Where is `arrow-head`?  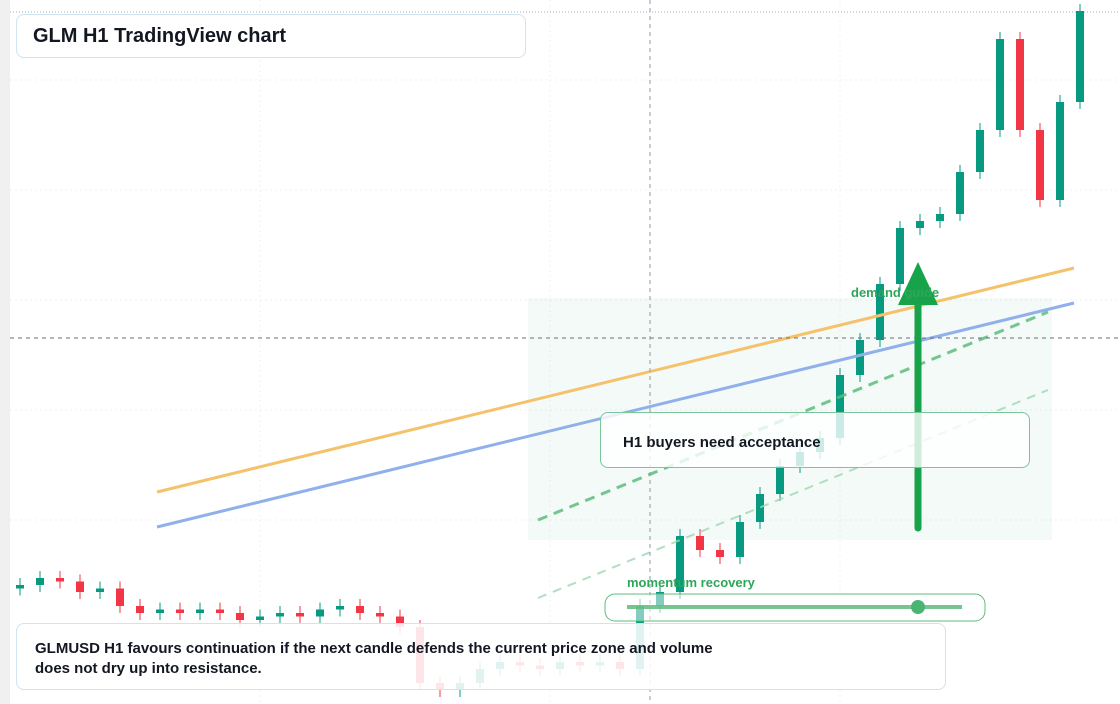
arrow-head is located at coordinates (918, 283).